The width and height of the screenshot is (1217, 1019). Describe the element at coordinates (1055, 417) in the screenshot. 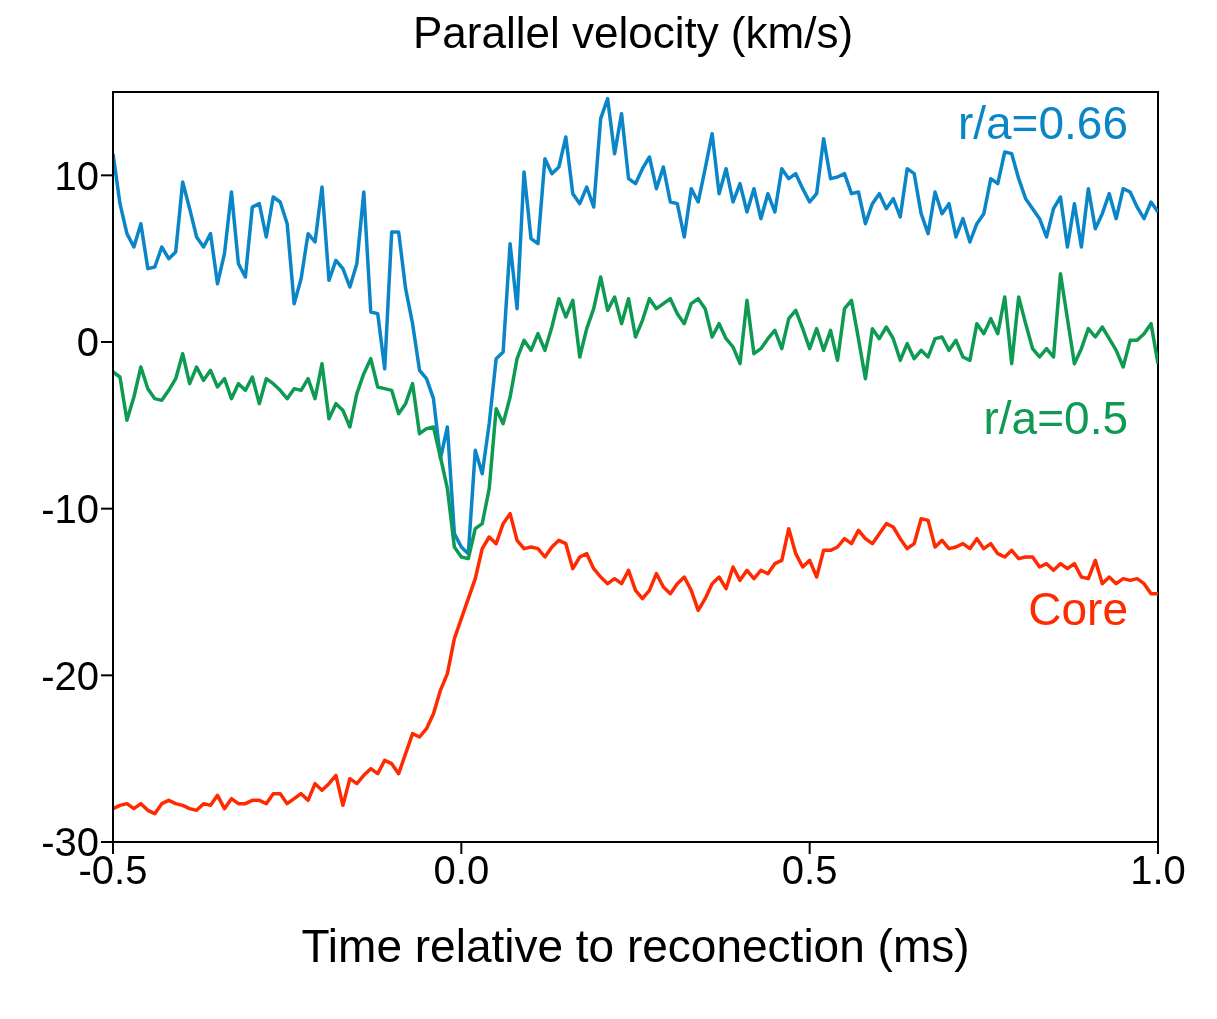

I see `series-label: r/a=0.5` at that location.